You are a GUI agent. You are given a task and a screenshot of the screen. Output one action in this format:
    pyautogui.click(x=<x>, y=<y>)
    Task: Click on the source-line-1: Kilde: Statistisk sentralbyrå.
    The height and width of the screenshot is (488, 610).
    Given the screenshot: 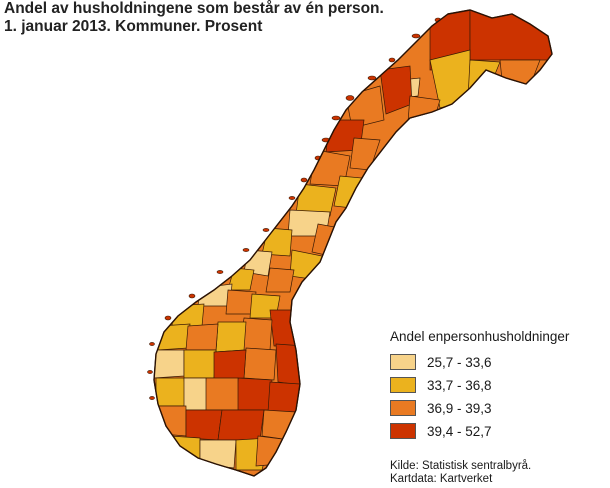 What is the action you would take?
    pyautogui.click(x=461, y=466)
    